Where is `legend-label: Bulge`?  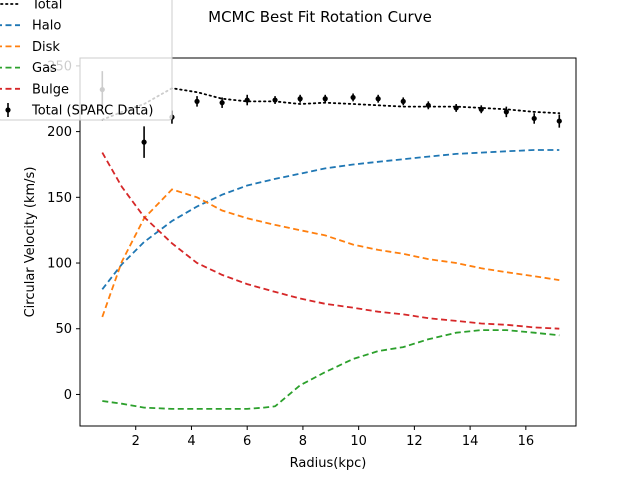 legend-label: Bulge is located at coordinates (50, 89).